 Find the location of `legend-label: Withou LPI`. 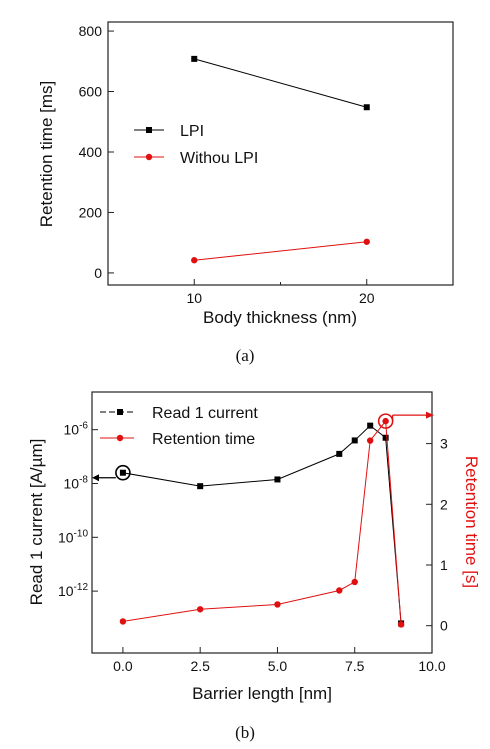

legend-label: Withou LPI is located at coordinates (219, 158).